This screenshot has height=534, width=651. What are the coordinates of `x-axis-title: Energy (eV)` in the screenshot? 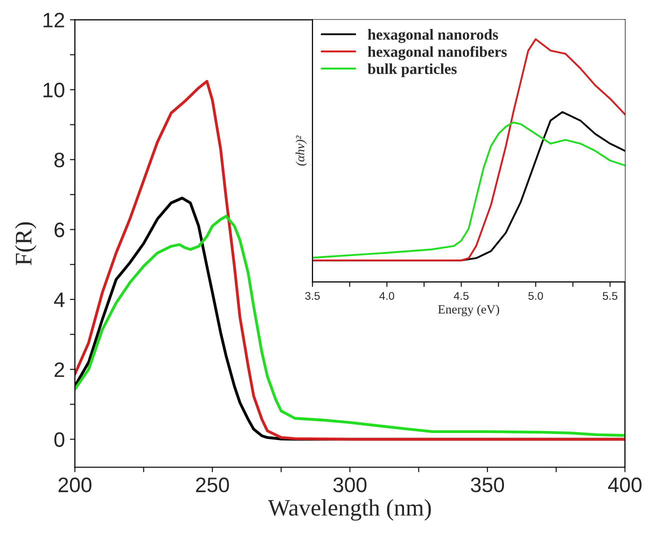 It's located at (469, 310).